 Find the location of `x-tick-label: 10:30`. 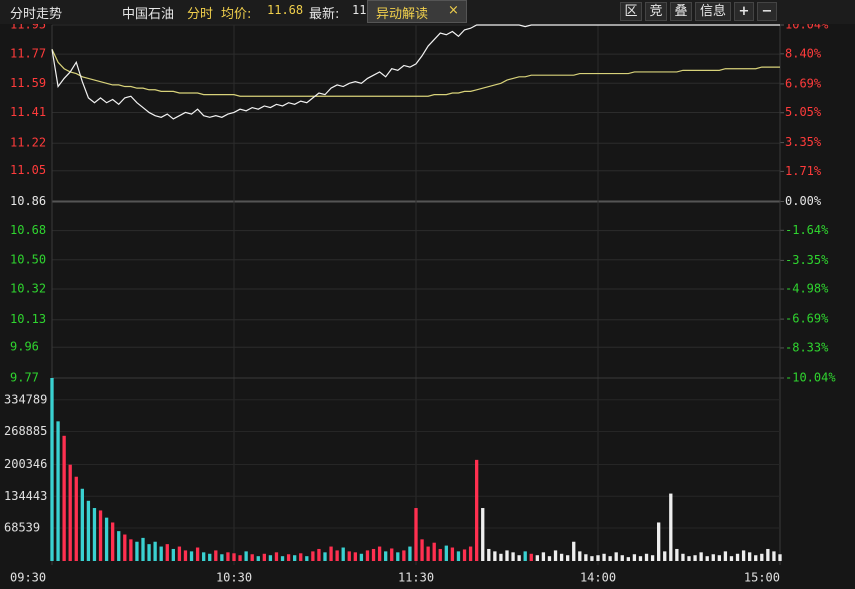

x-tick-label: 10:30 is located at coordinates (234, 578).